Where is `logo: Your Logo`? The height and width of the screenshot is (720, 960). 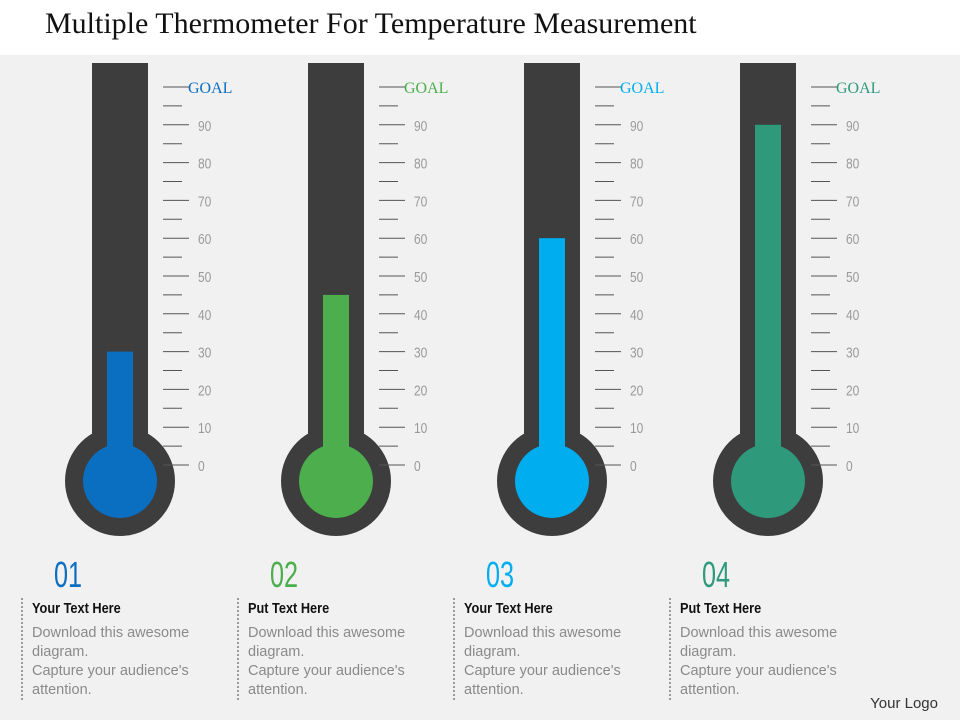 logo: Your Logo is located at coordinates (904, 703).